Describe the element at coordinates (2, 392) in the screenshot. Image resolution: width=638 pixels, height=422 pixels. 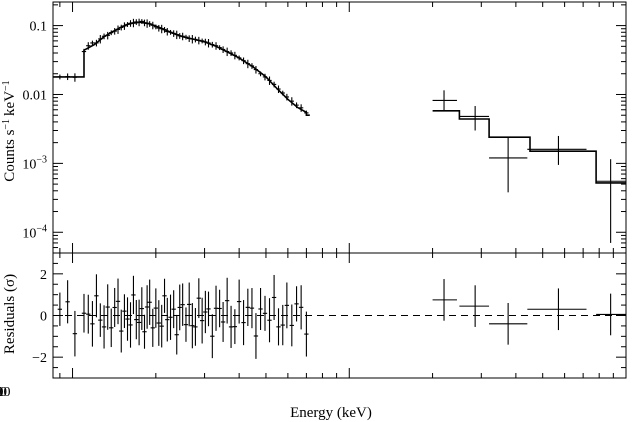
I see `x-tick-label: 1` at that location.